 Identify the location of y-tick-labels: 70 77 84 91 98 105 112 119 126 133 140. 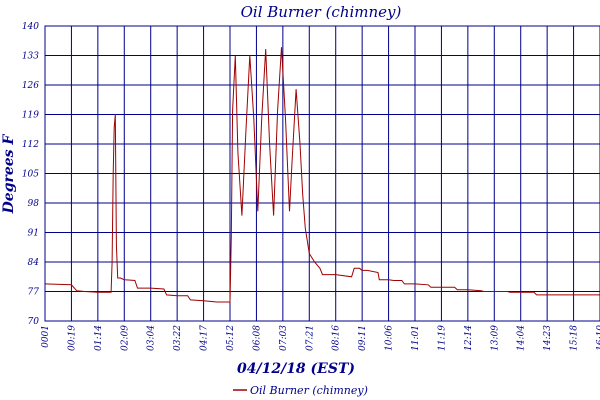
(30, 174).